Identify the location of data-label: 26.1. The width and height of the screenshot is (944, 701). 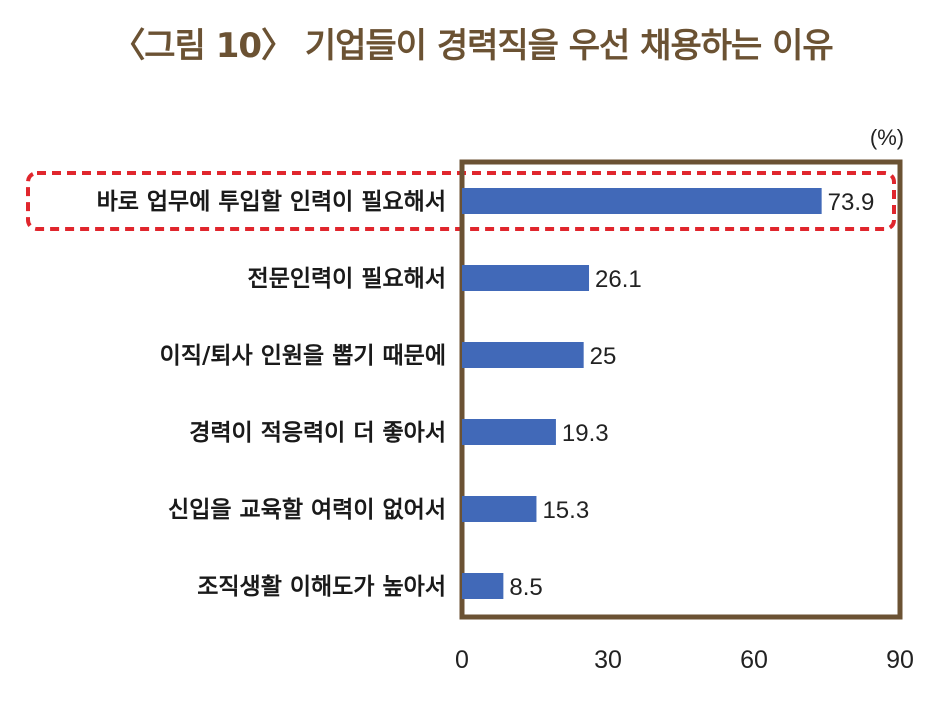
(618, 279).